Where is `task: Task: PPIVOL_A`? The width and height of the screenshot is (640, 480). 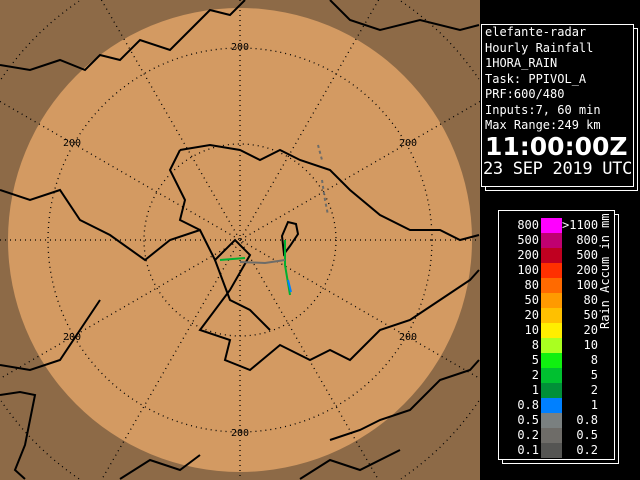 task: Task: PPIVOL_A is located at coordinates (536, 78).